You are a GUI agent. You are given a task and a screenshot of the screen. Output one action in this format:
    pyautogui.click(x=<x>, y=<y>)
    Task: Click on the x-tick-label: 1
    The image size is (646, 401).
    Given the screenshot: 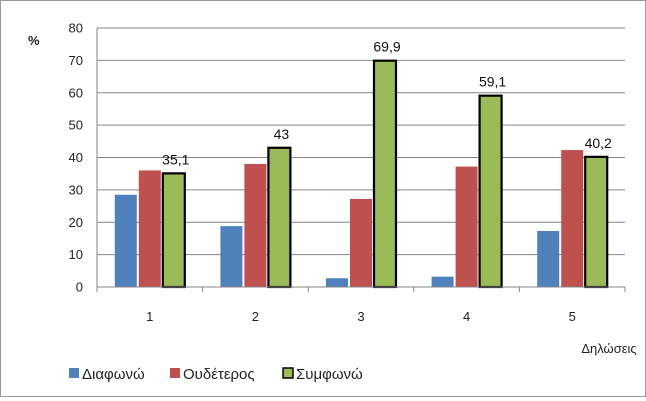 What is the action you would take?
    pyautogui.click(x=149, y=316)
    